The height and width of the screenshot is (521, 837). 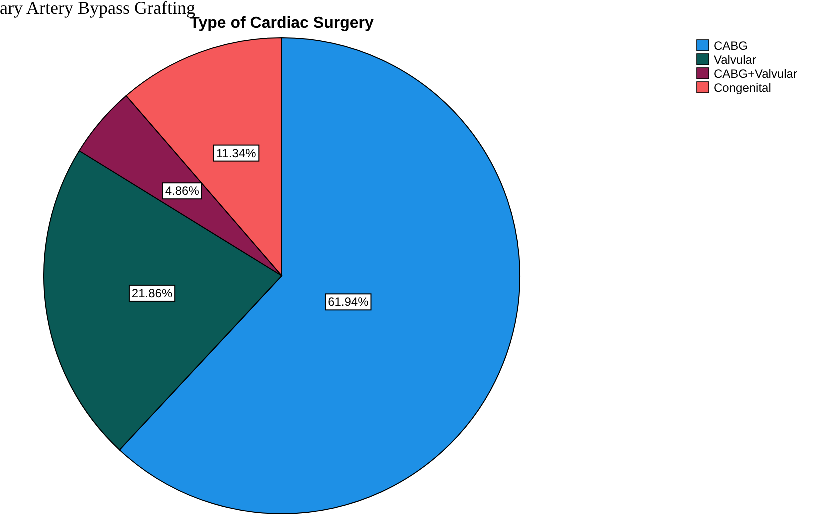 What do you see at coordinates (731, 46) in the screenshot?
I see `legend-label: CABG` at bounding box center [731, 46].